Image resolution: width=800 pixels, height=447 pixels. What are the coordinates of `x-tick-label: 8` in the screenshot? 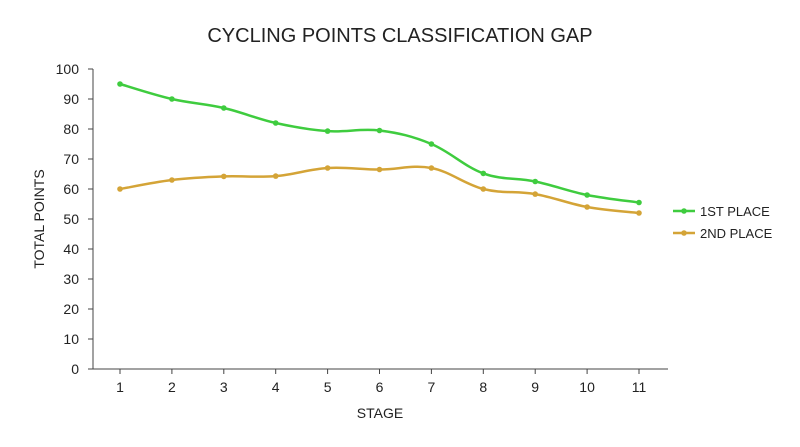 It's located at (483, 387).